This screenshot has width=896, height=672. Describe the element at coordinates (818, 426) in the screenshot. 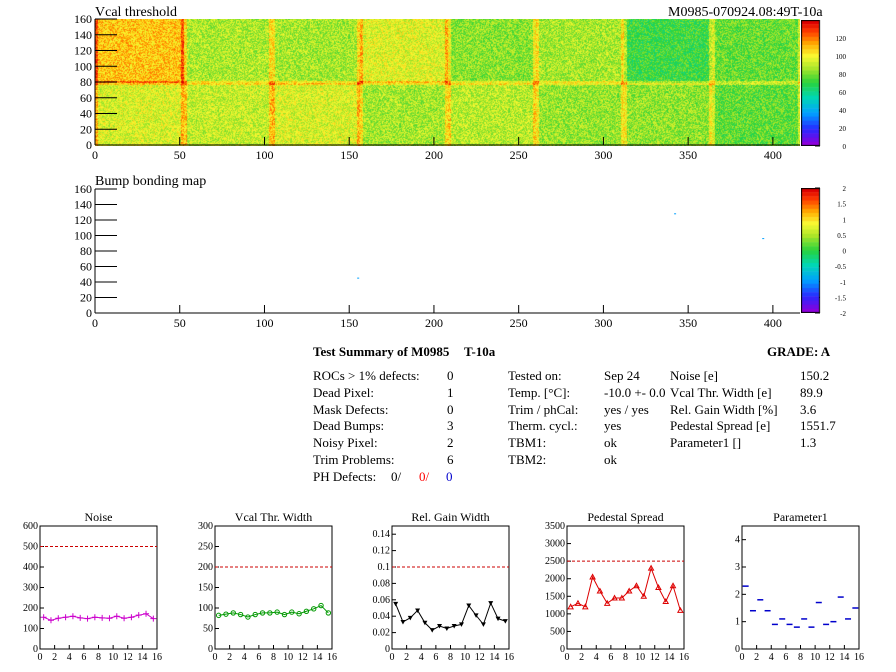

I see `right-value-3: 1551.7` at that location.